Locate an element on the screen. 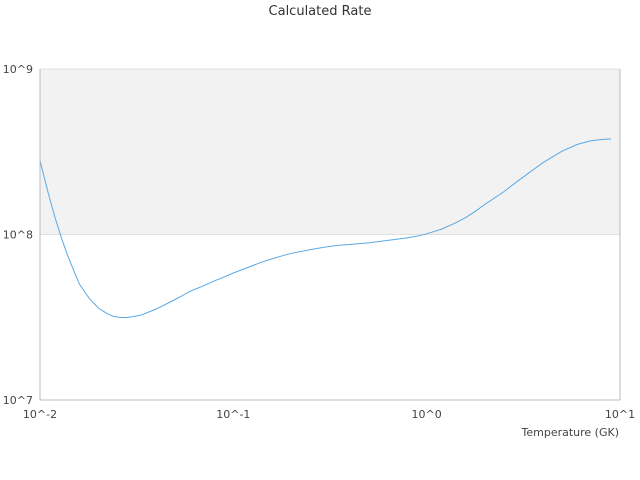 This screenshot has width=640, height=480. x-tick-label: 10^-2 is located at coordinates (40, 414).